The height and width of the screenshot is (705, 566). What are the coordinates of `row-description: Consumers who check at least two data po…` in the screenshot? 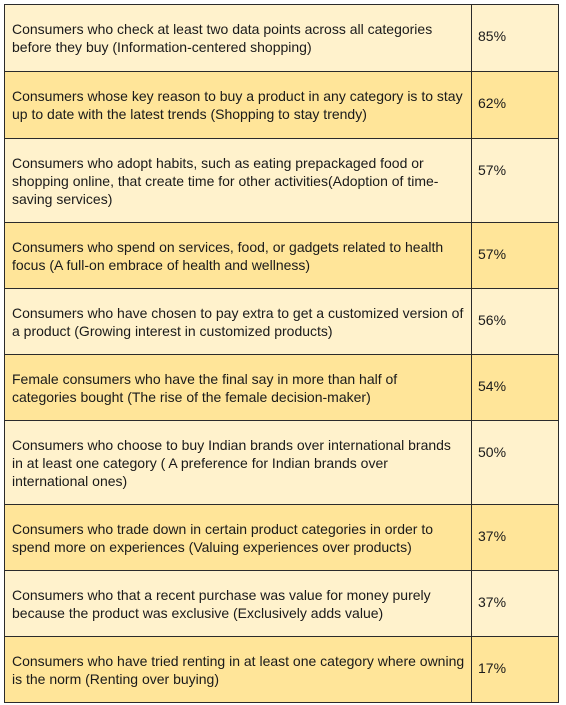 It's located at (238, 38).